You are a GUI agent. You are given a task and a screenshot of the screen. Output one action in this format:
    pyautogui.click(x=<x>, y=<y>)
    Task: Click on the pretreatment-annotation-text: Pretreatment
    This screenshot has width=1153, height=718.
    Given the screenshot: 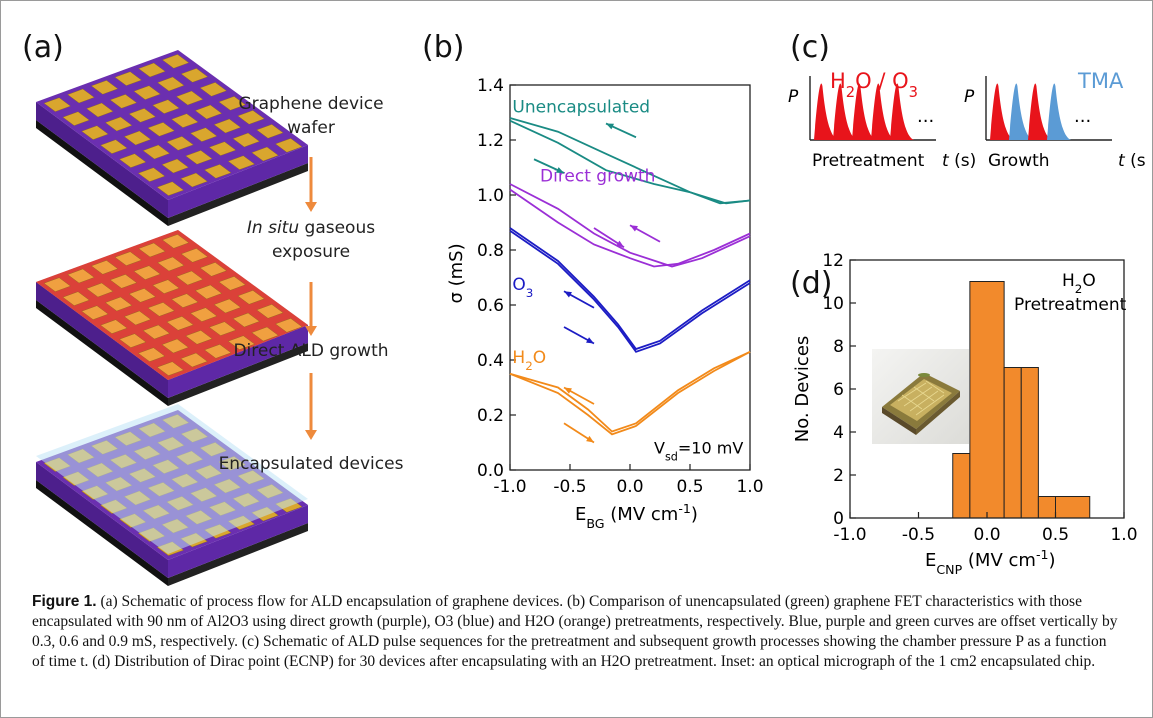 What is the action you would take?
    pyautogui.click(x=1070, y=305)
    